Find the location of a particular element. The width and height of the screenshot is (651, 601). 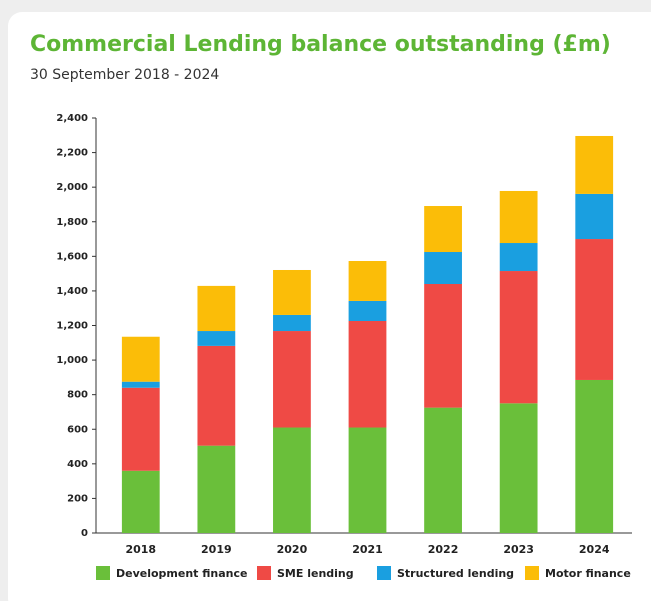

x-tick-label: 2018 is located at coordinates (140, 549).